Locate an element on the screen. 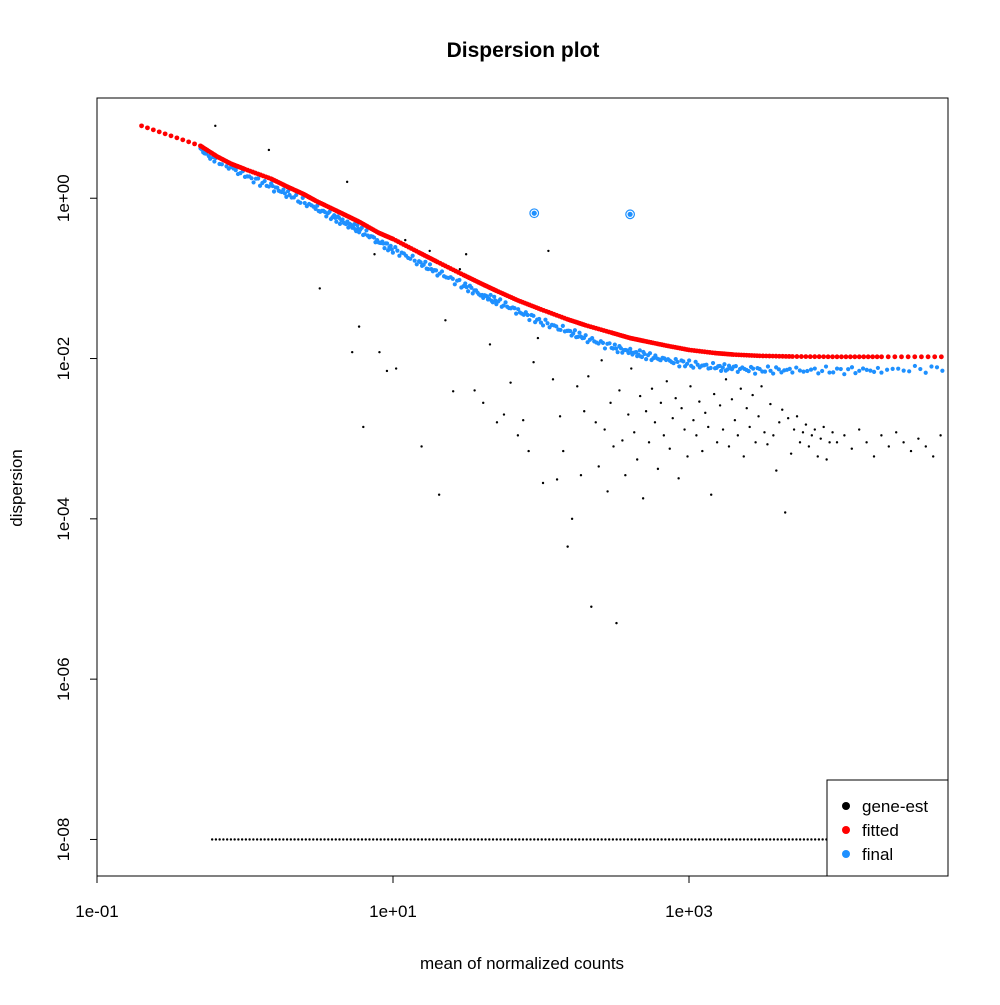  legend-label-fitted: fitted is located at coordinates (880, 830).